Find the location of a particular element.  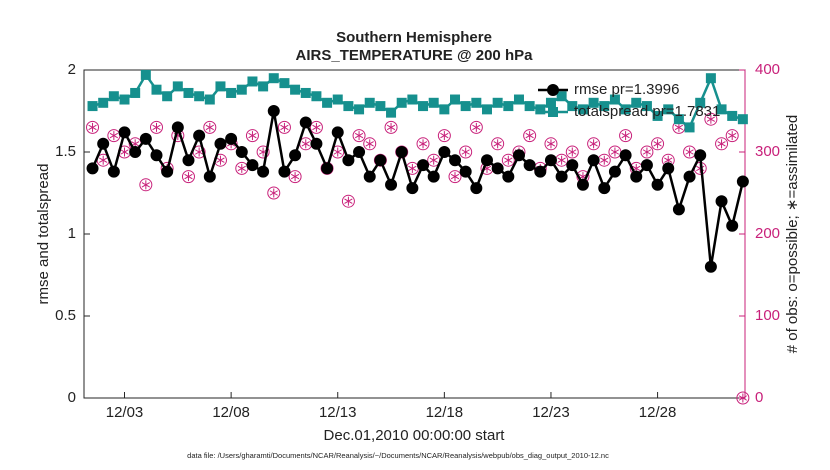

y2-tick-label: 100 is located at coordinates (767, 315).